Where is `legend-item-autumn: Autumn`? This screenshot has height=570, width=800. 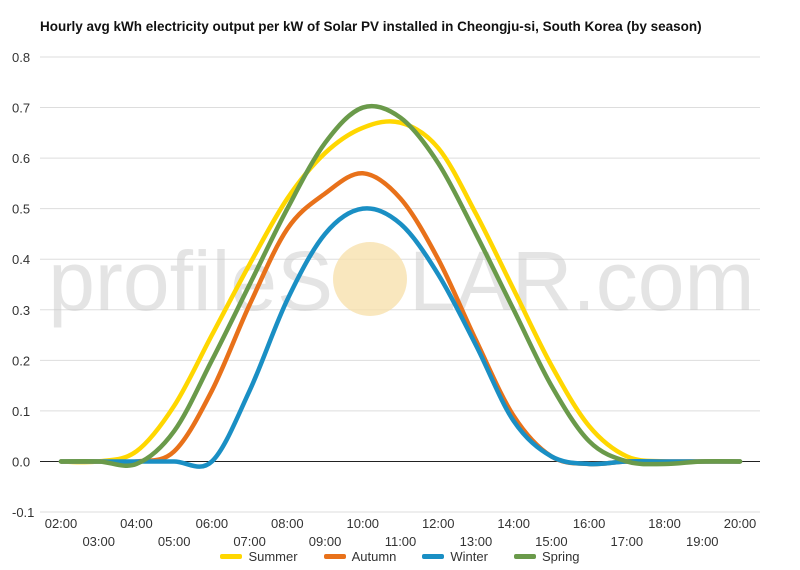 legend-item-autumn: Autumn is located at coordinates (360, 556).